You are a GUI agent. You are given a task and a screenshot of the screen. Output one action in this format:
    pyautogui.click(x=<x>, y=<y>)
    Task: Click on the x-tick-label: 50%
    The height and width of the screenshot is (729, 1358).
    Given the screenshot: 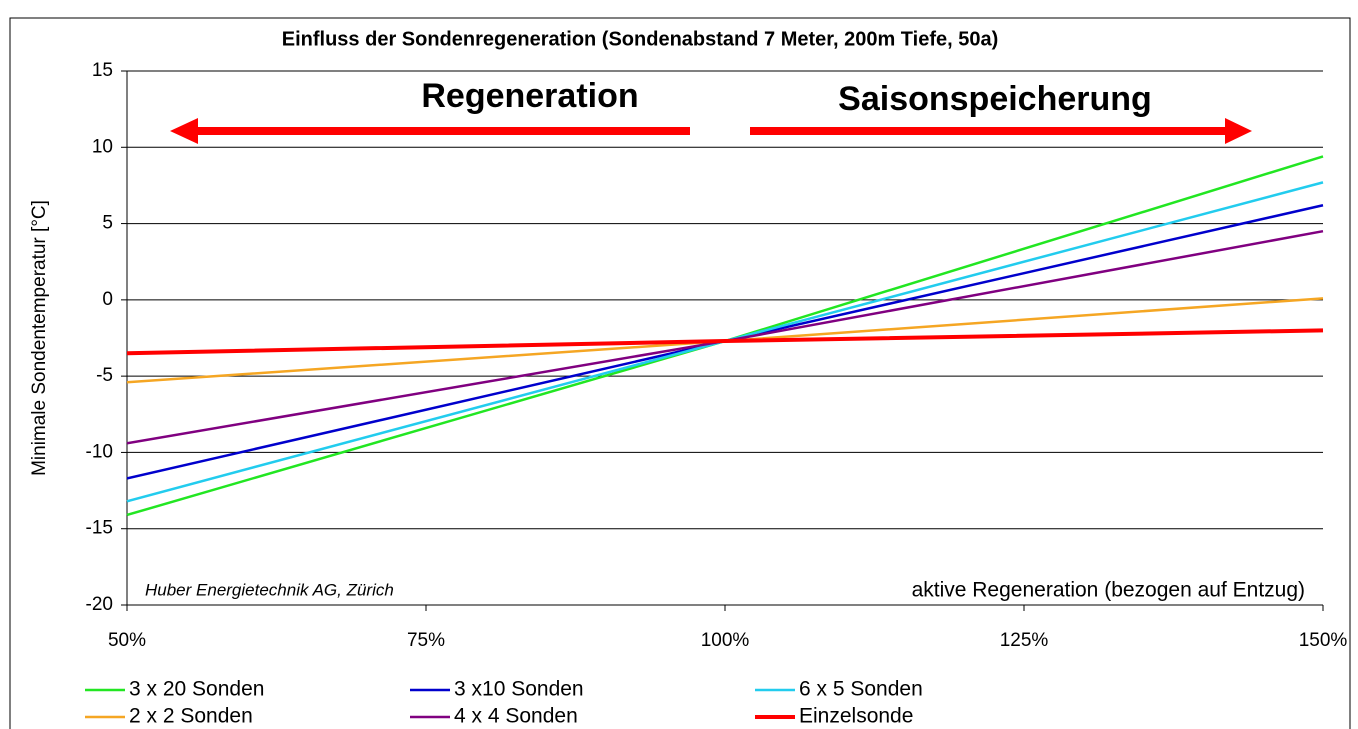 What is the action you would take?
    pyautogui.click(x=127, y=640)
    